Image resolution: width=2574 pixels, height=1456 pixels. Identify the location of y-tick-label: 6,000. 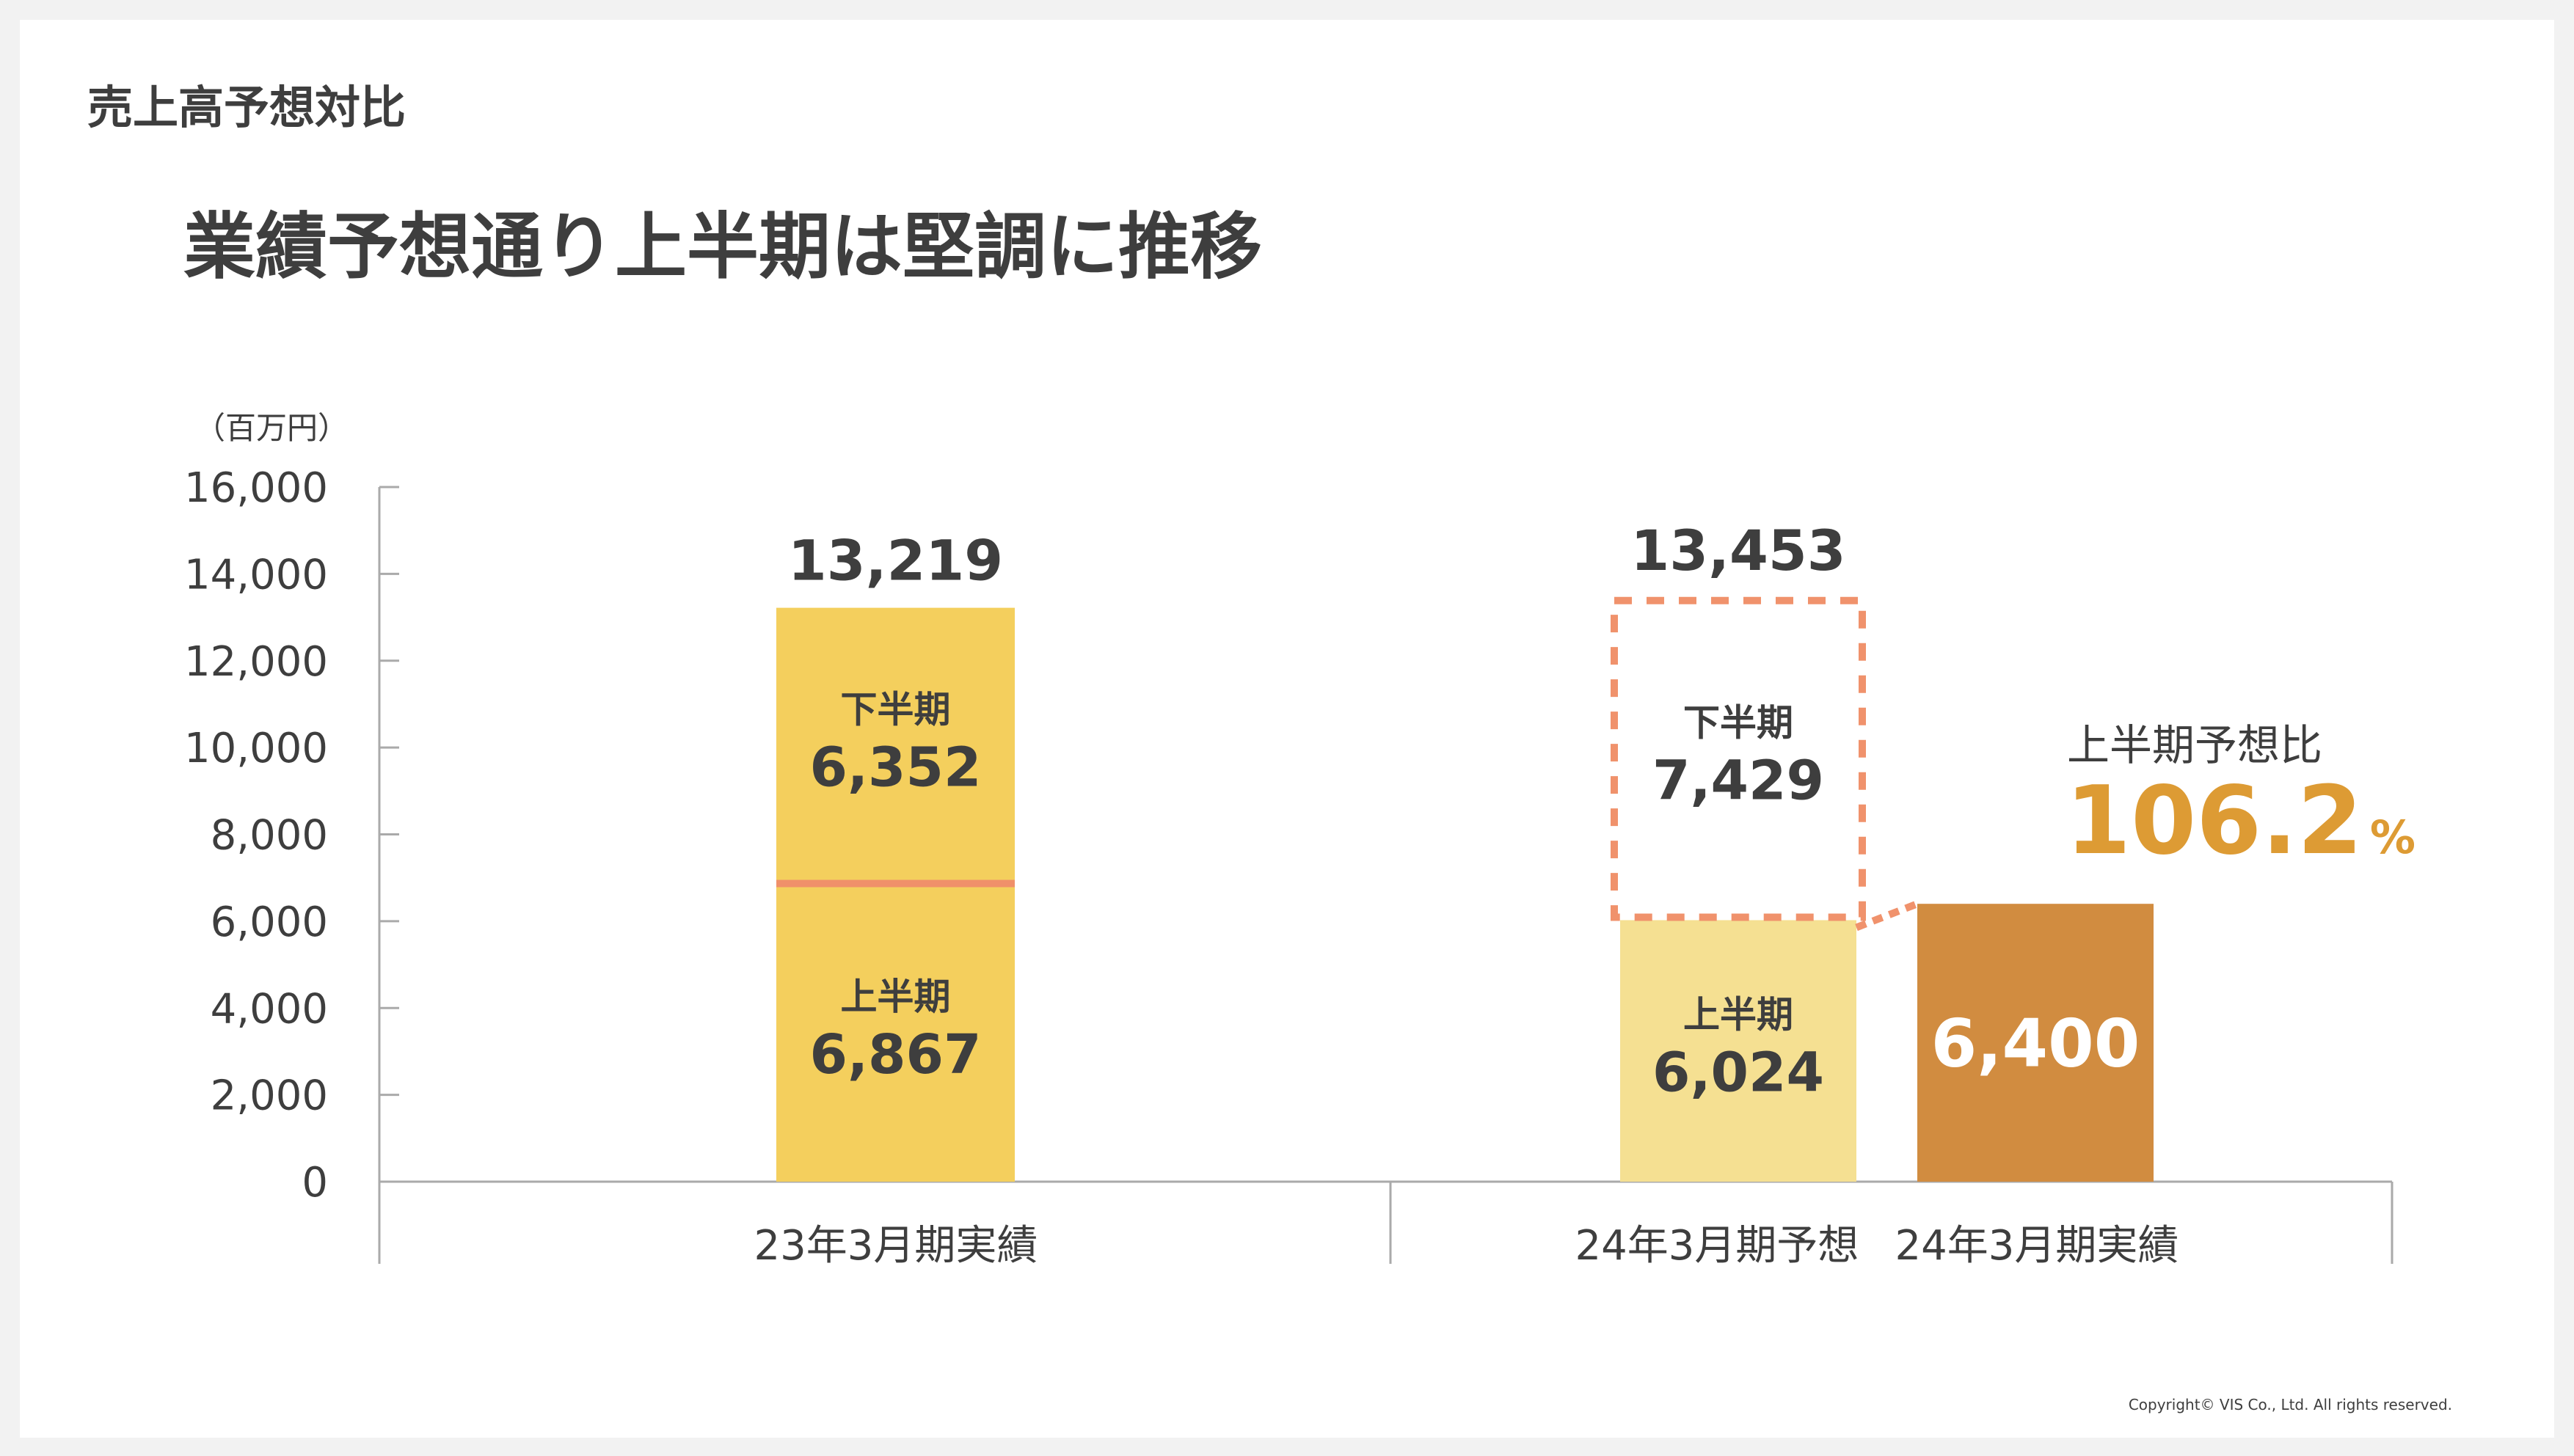
(269, 923).